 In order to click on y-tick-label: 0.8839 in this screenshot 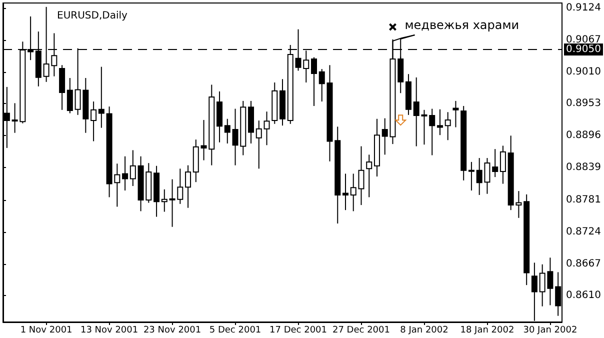, I will do `click(584, 168)`.